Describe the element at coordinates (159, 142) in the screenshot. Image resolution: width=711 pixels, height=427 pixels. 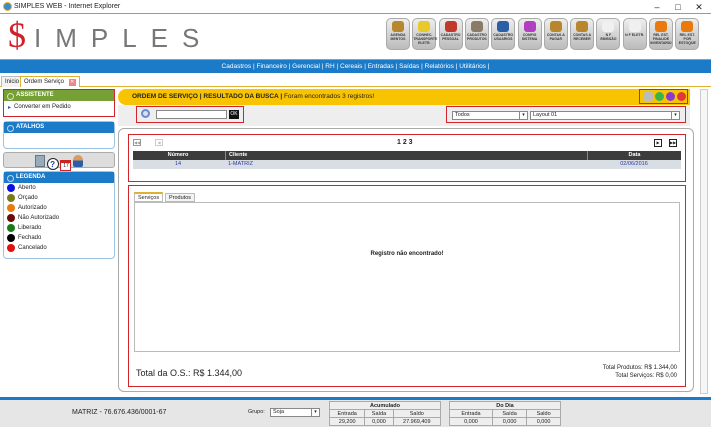
I see `prev-page-button: ◀` at that location.